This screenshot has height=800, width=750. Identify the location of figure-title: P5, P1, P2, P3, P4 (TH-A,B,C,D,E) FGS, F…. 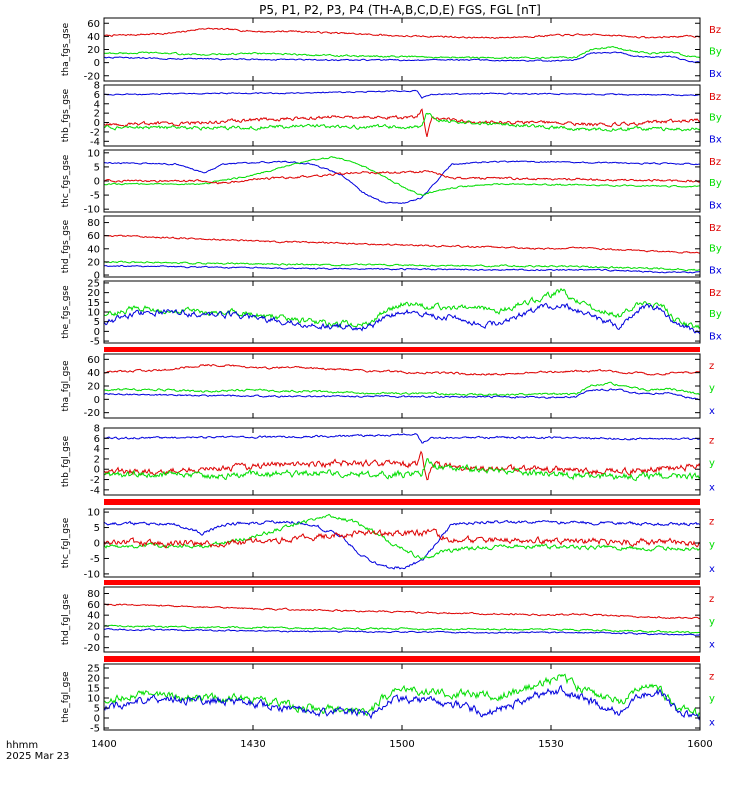
(400, 10).